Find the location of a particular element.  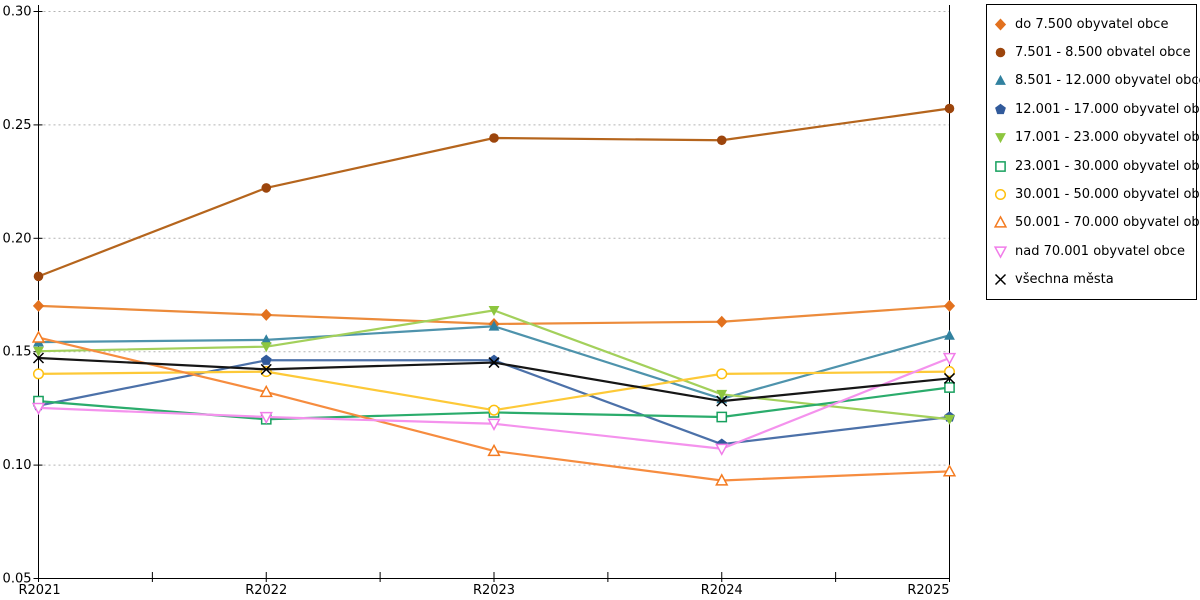

legend-item-0: do 7.500 obyvatel obce is located at coordinates (1094, 24).